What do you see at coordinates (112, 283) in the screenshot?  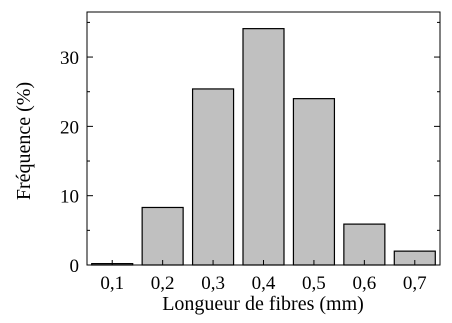 I see `x-tick-label: 0,1` at bounding box center [112, 283].